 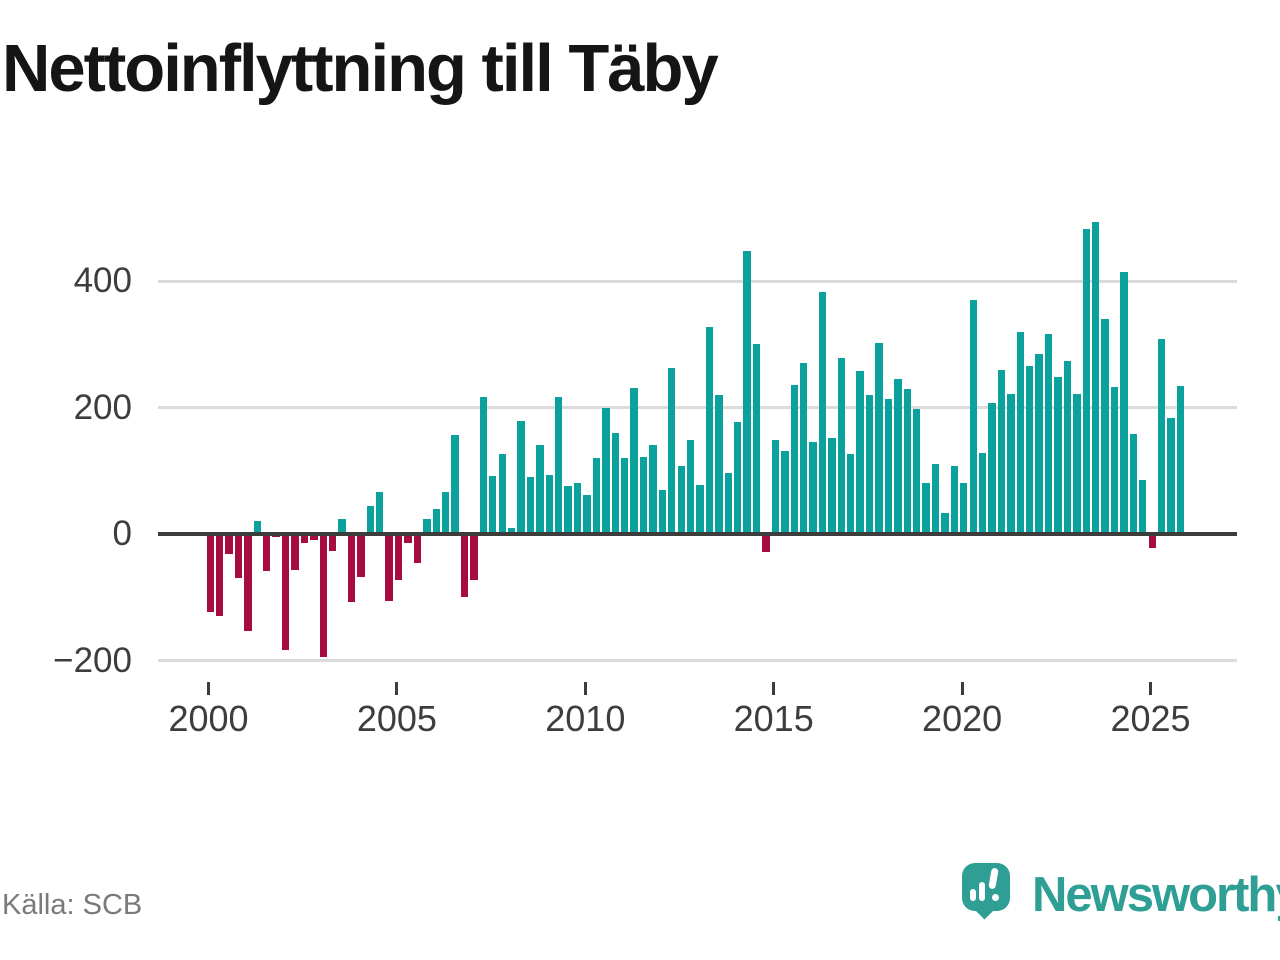 What do you see at coordinates (1086, 381) in the screenshot?
I see `bar-2023Q2` at bounding box center [1086, 381].